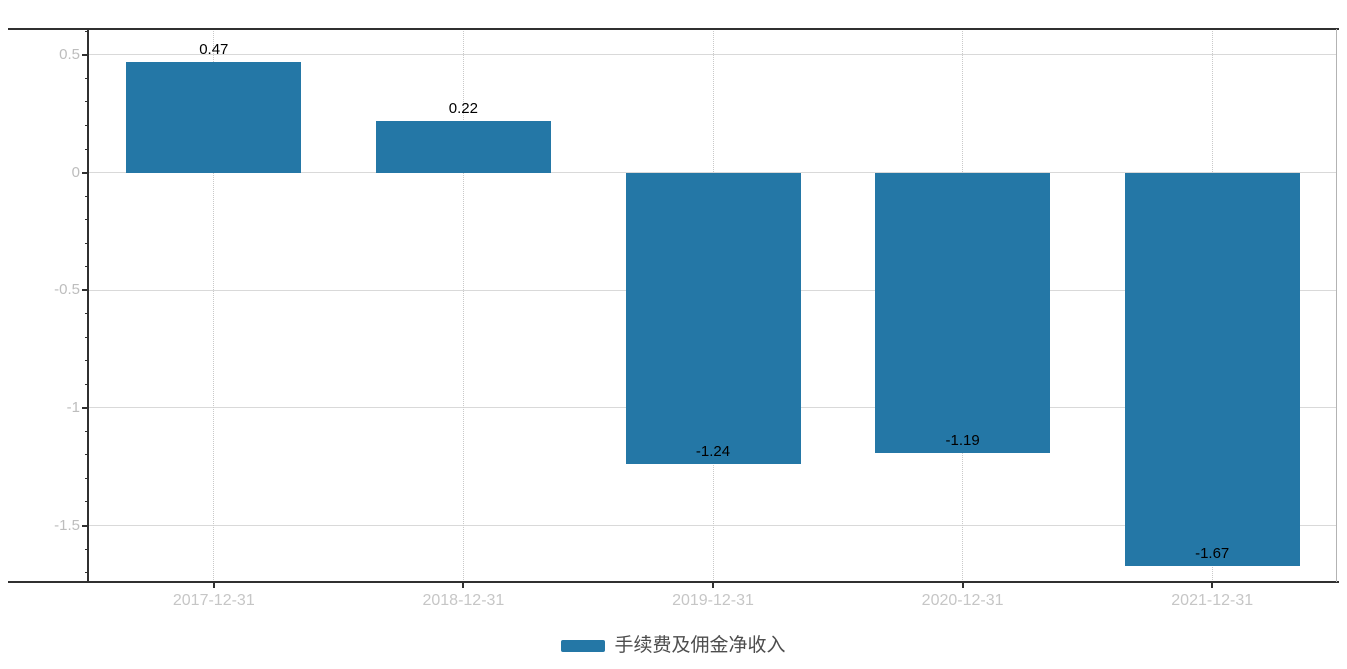 Image resolution: width=1347 pixels, height=669 pixels. What do you see at coordinates (73, 407) in the screenshot?
I see `y-tick-label: -1` at bounding box center [73, 407].